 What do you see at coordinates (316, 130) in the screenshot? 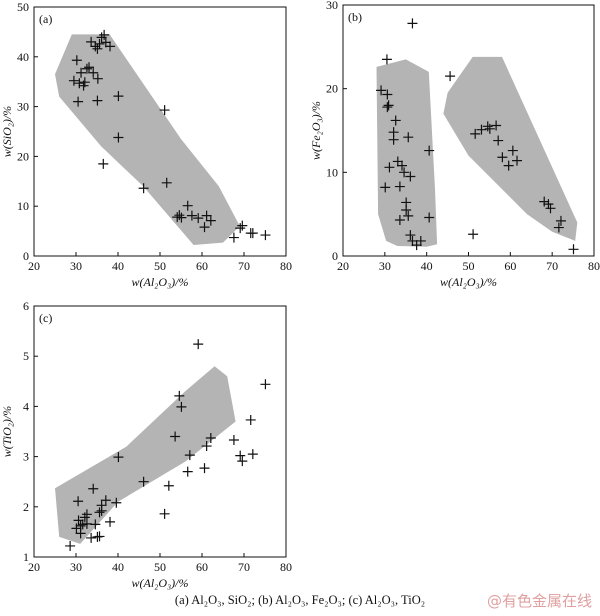
I see `y-axis-label: w(Fe₂O₃)/%` at bounding box center [316, 130].